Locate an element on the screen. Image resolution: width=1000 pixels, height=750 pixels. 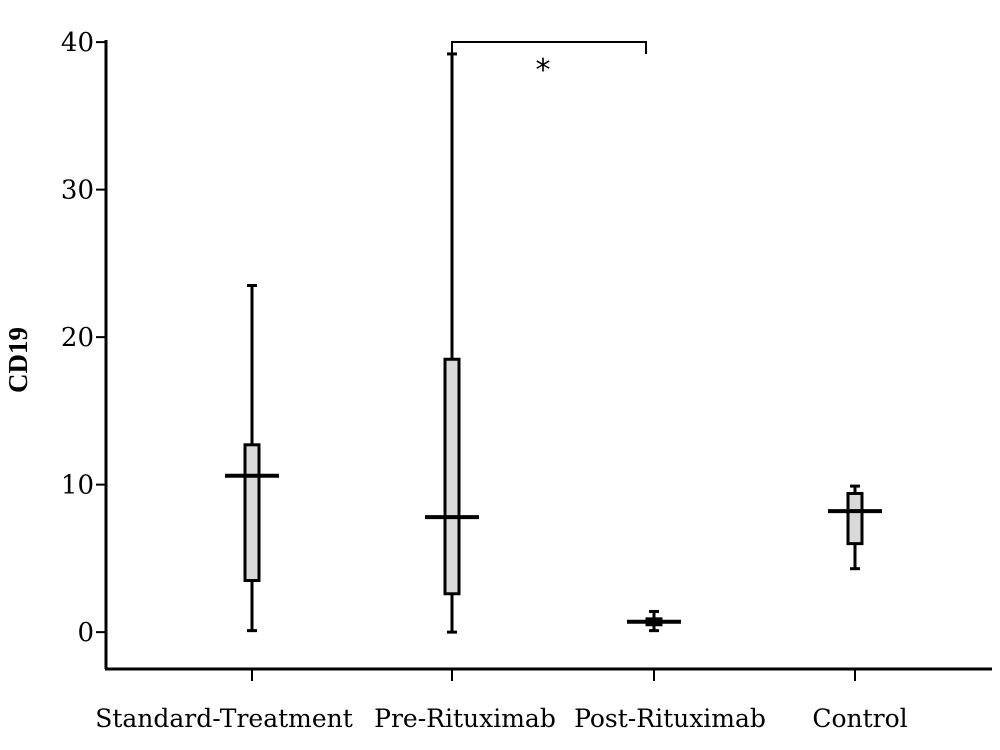
y-tick-label: 10 is located at coordinates (77, 486).